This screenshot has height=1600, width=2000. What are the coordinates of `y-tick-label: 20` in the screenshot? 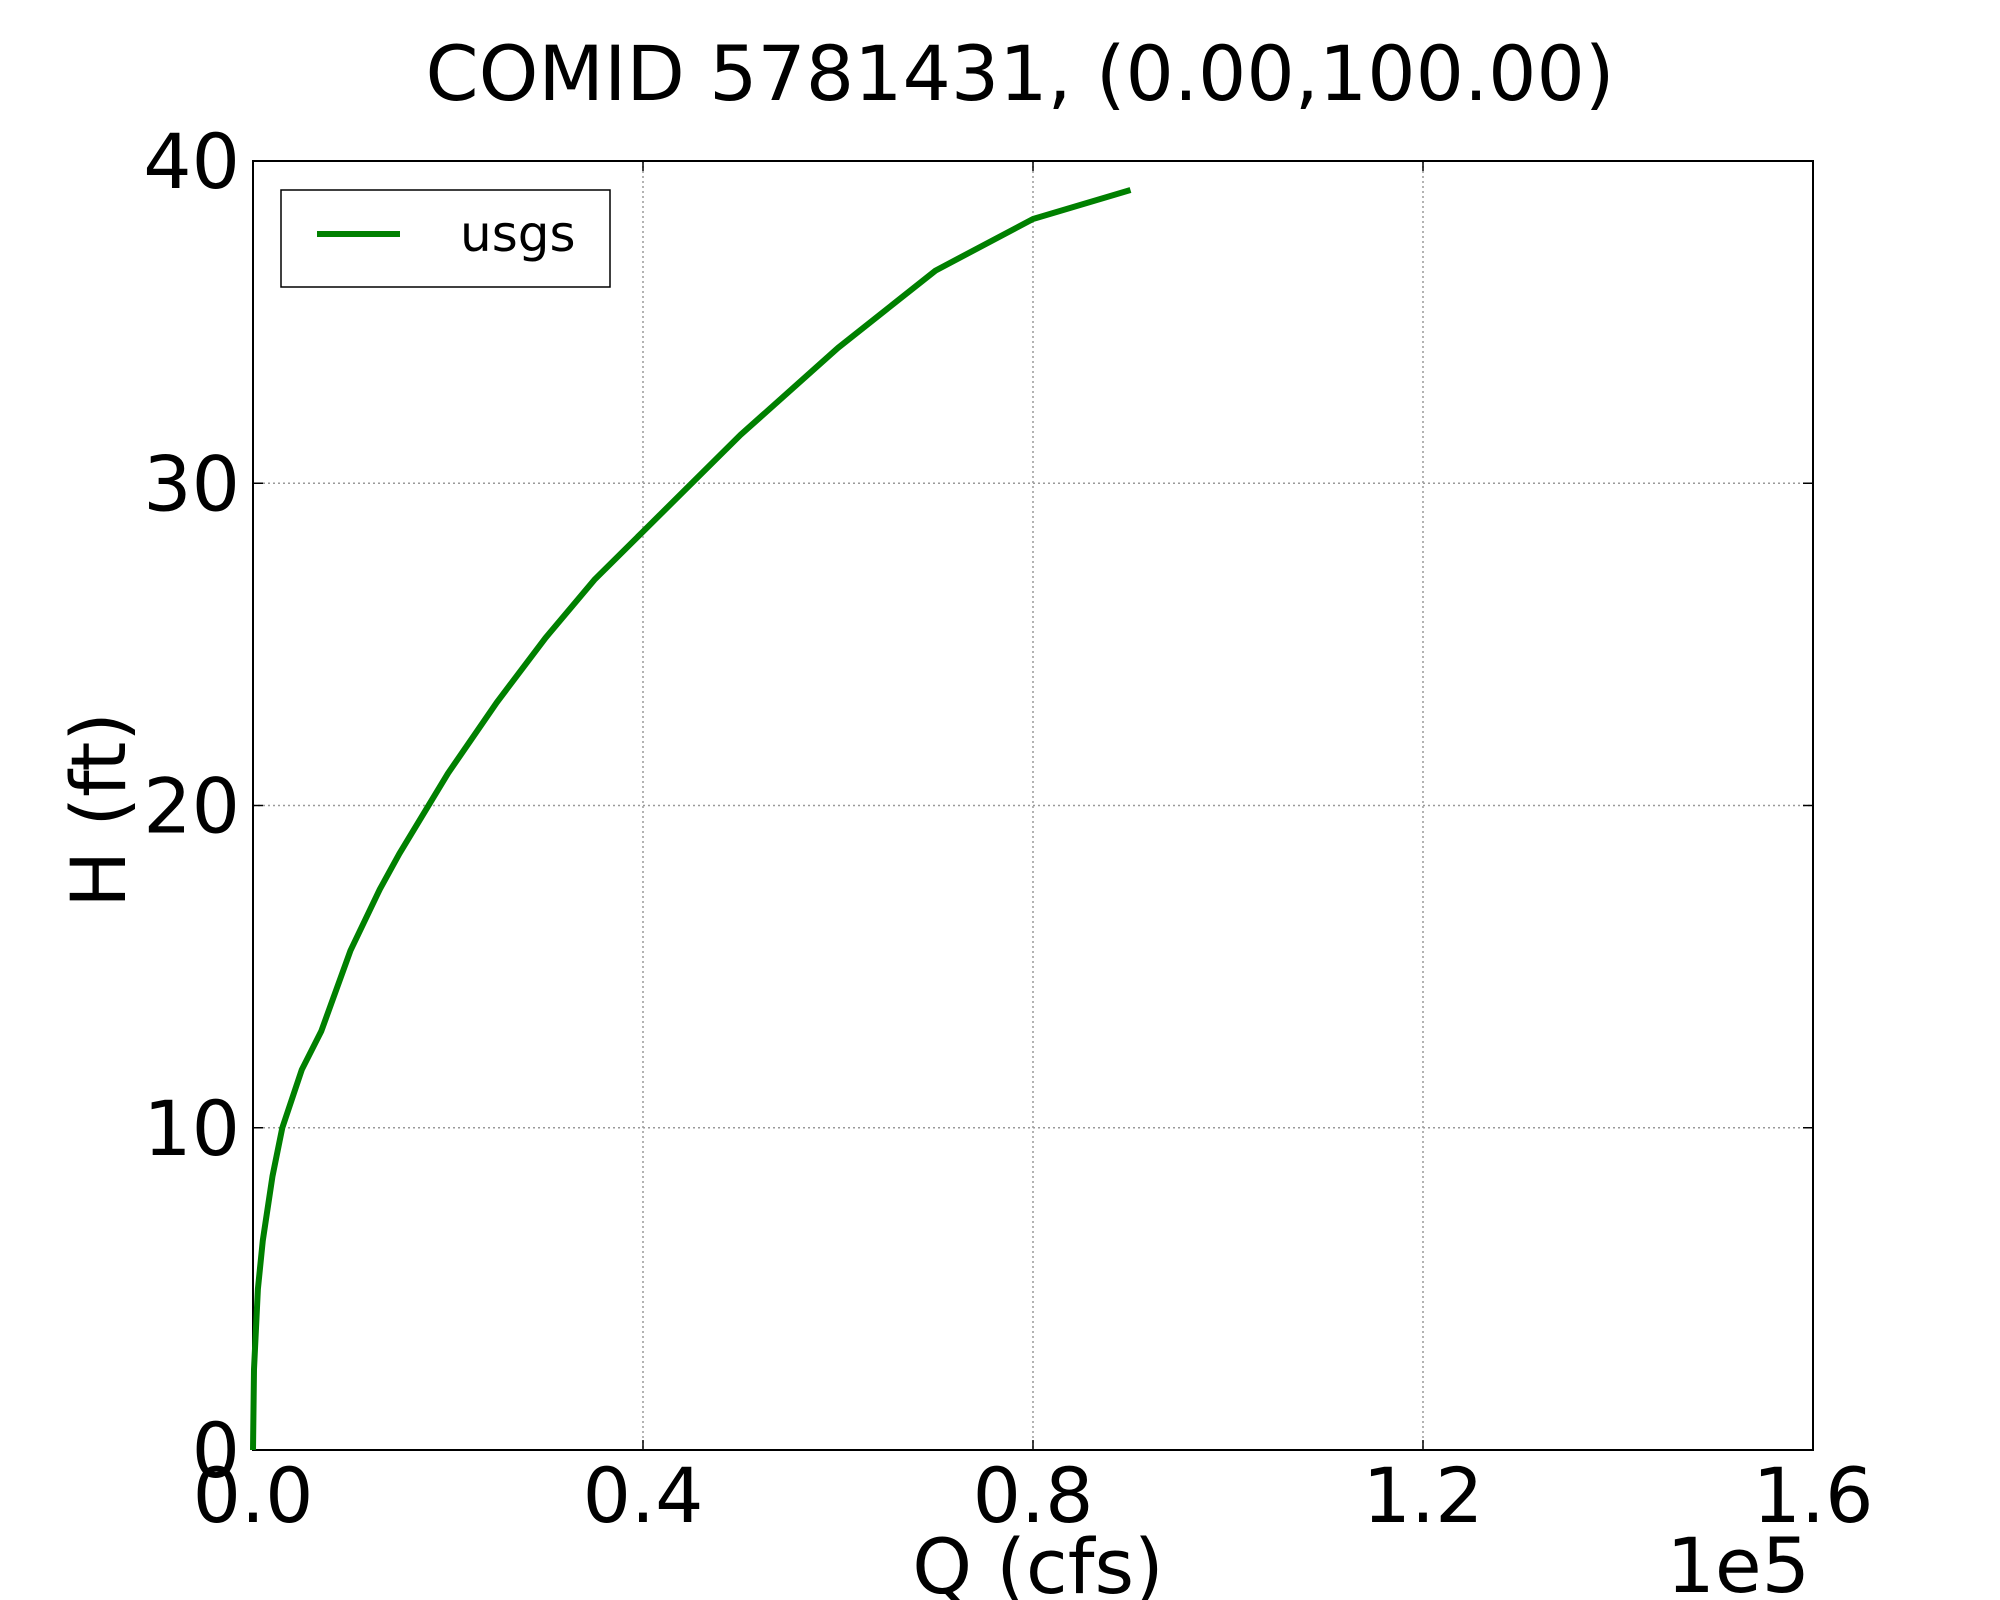 It's located at (191, 806).